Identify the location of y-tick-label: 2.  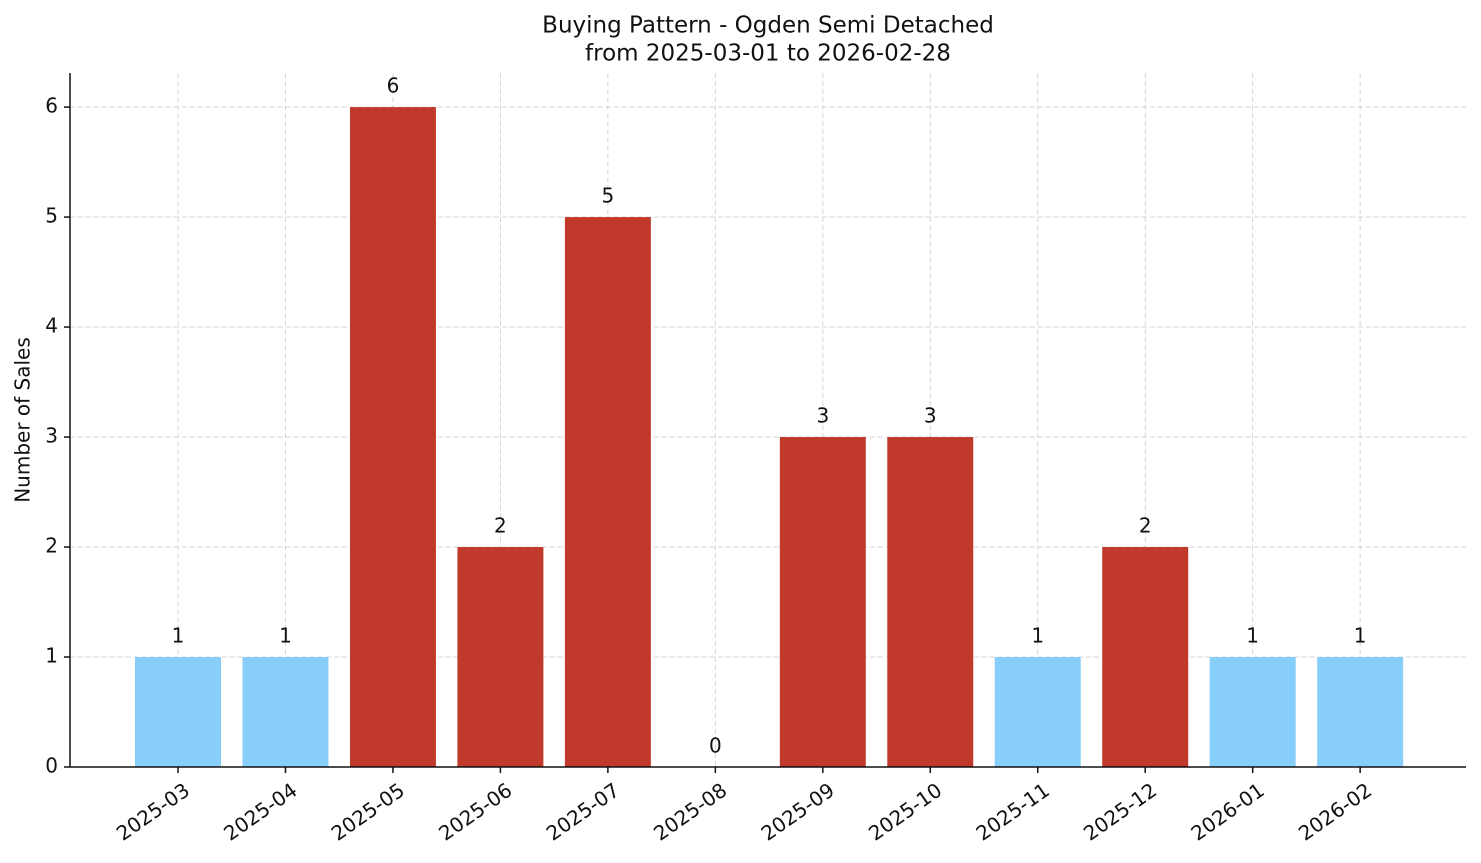
(51, 546).